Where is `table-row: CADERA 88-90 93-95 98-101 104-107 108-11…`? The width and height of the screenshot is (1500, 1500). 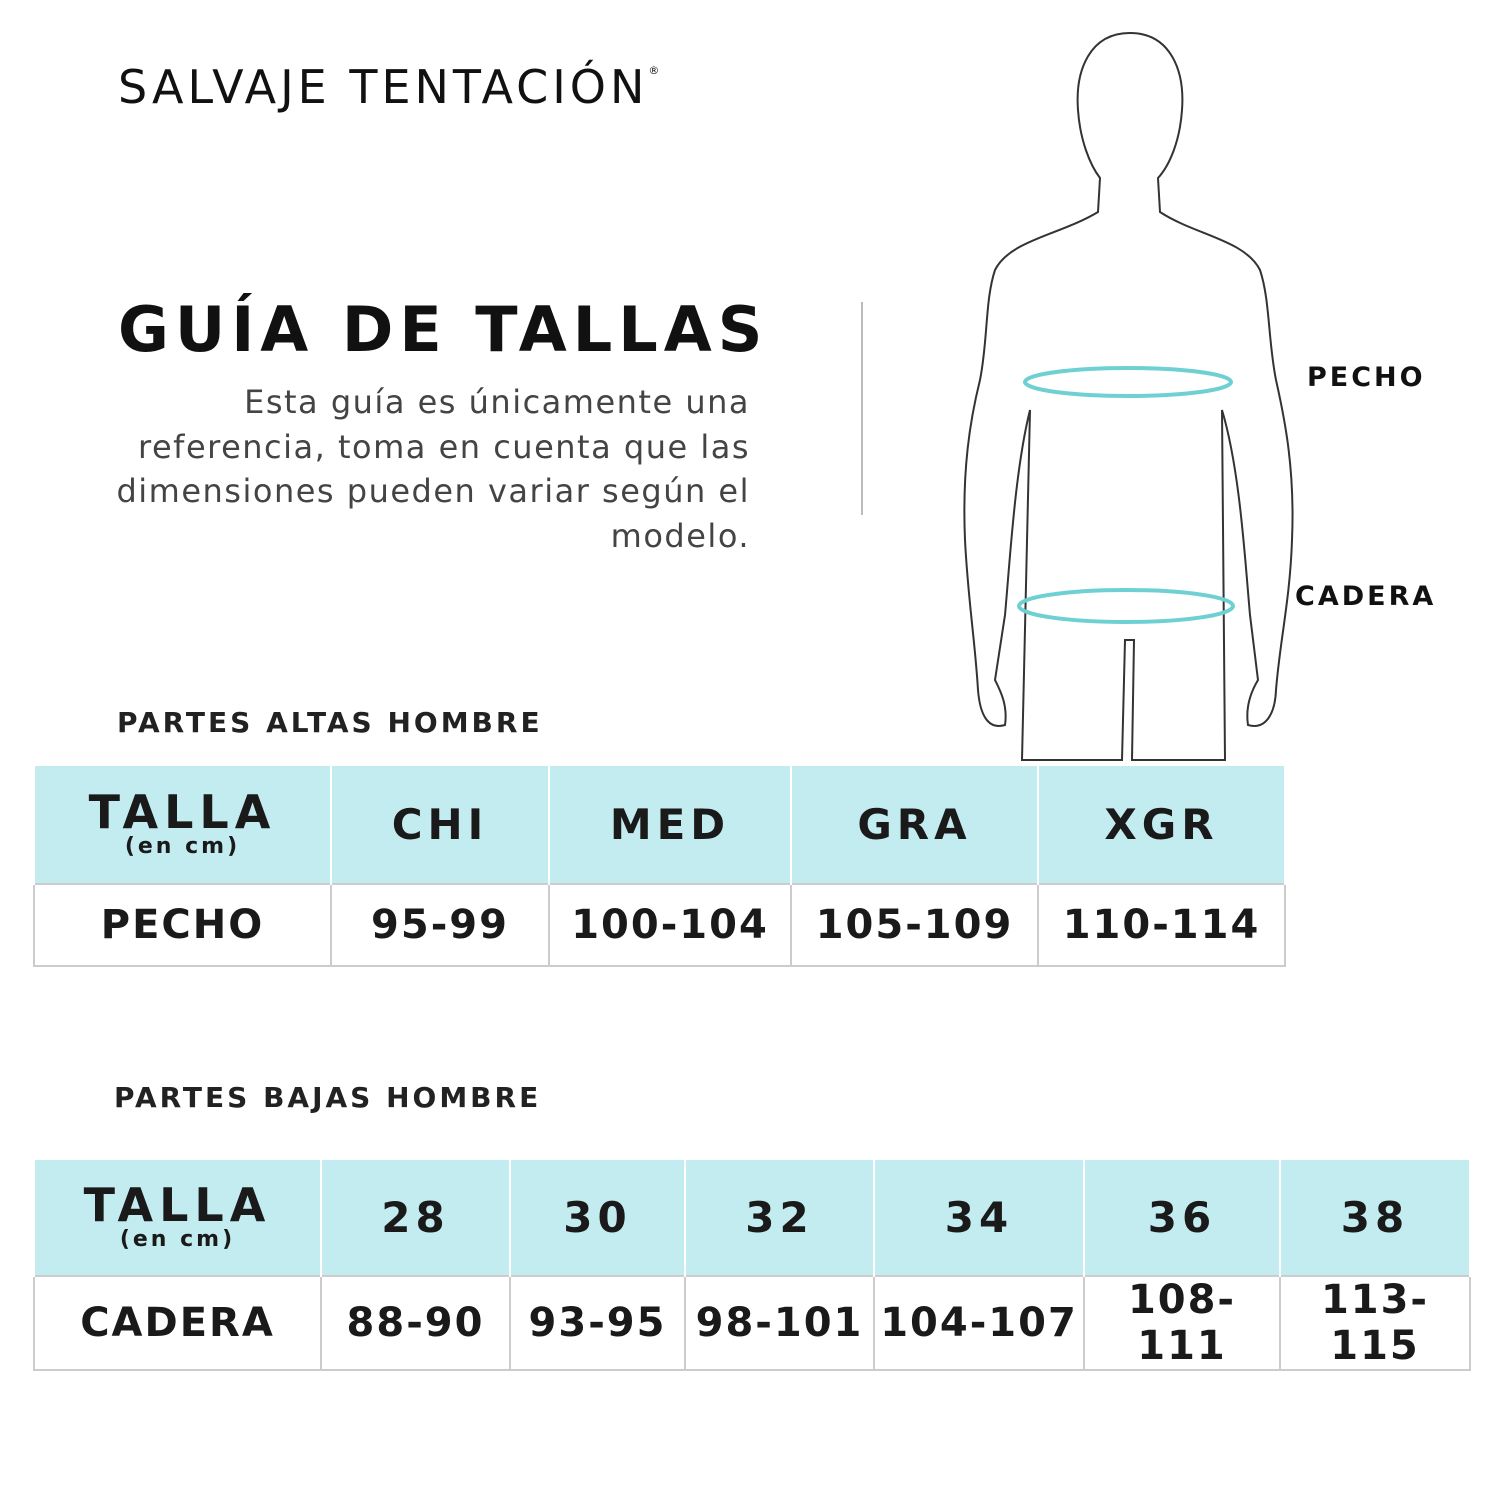
table-row: CADERA 88-90 93-95 98-101 104-107 108-11… is located at coordinates (752, 1323).